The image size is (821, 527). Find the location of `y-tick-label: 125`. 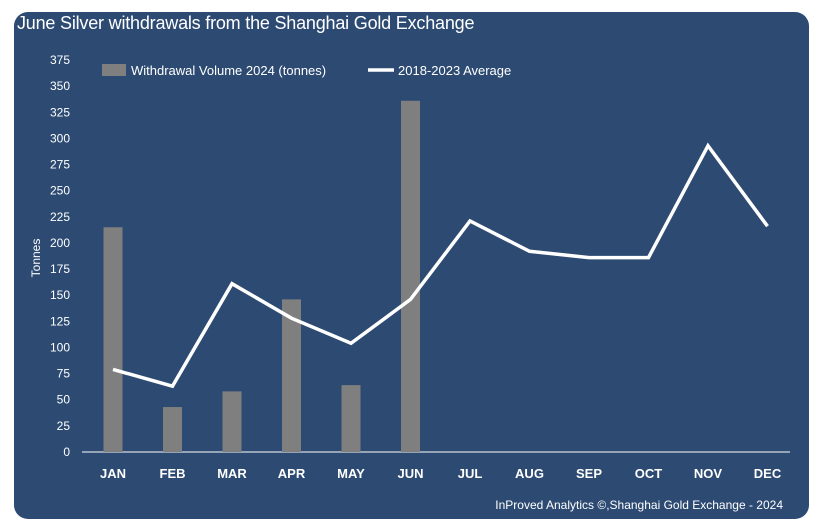

y-tick-label: 125 is located at coordinates (60, 321).